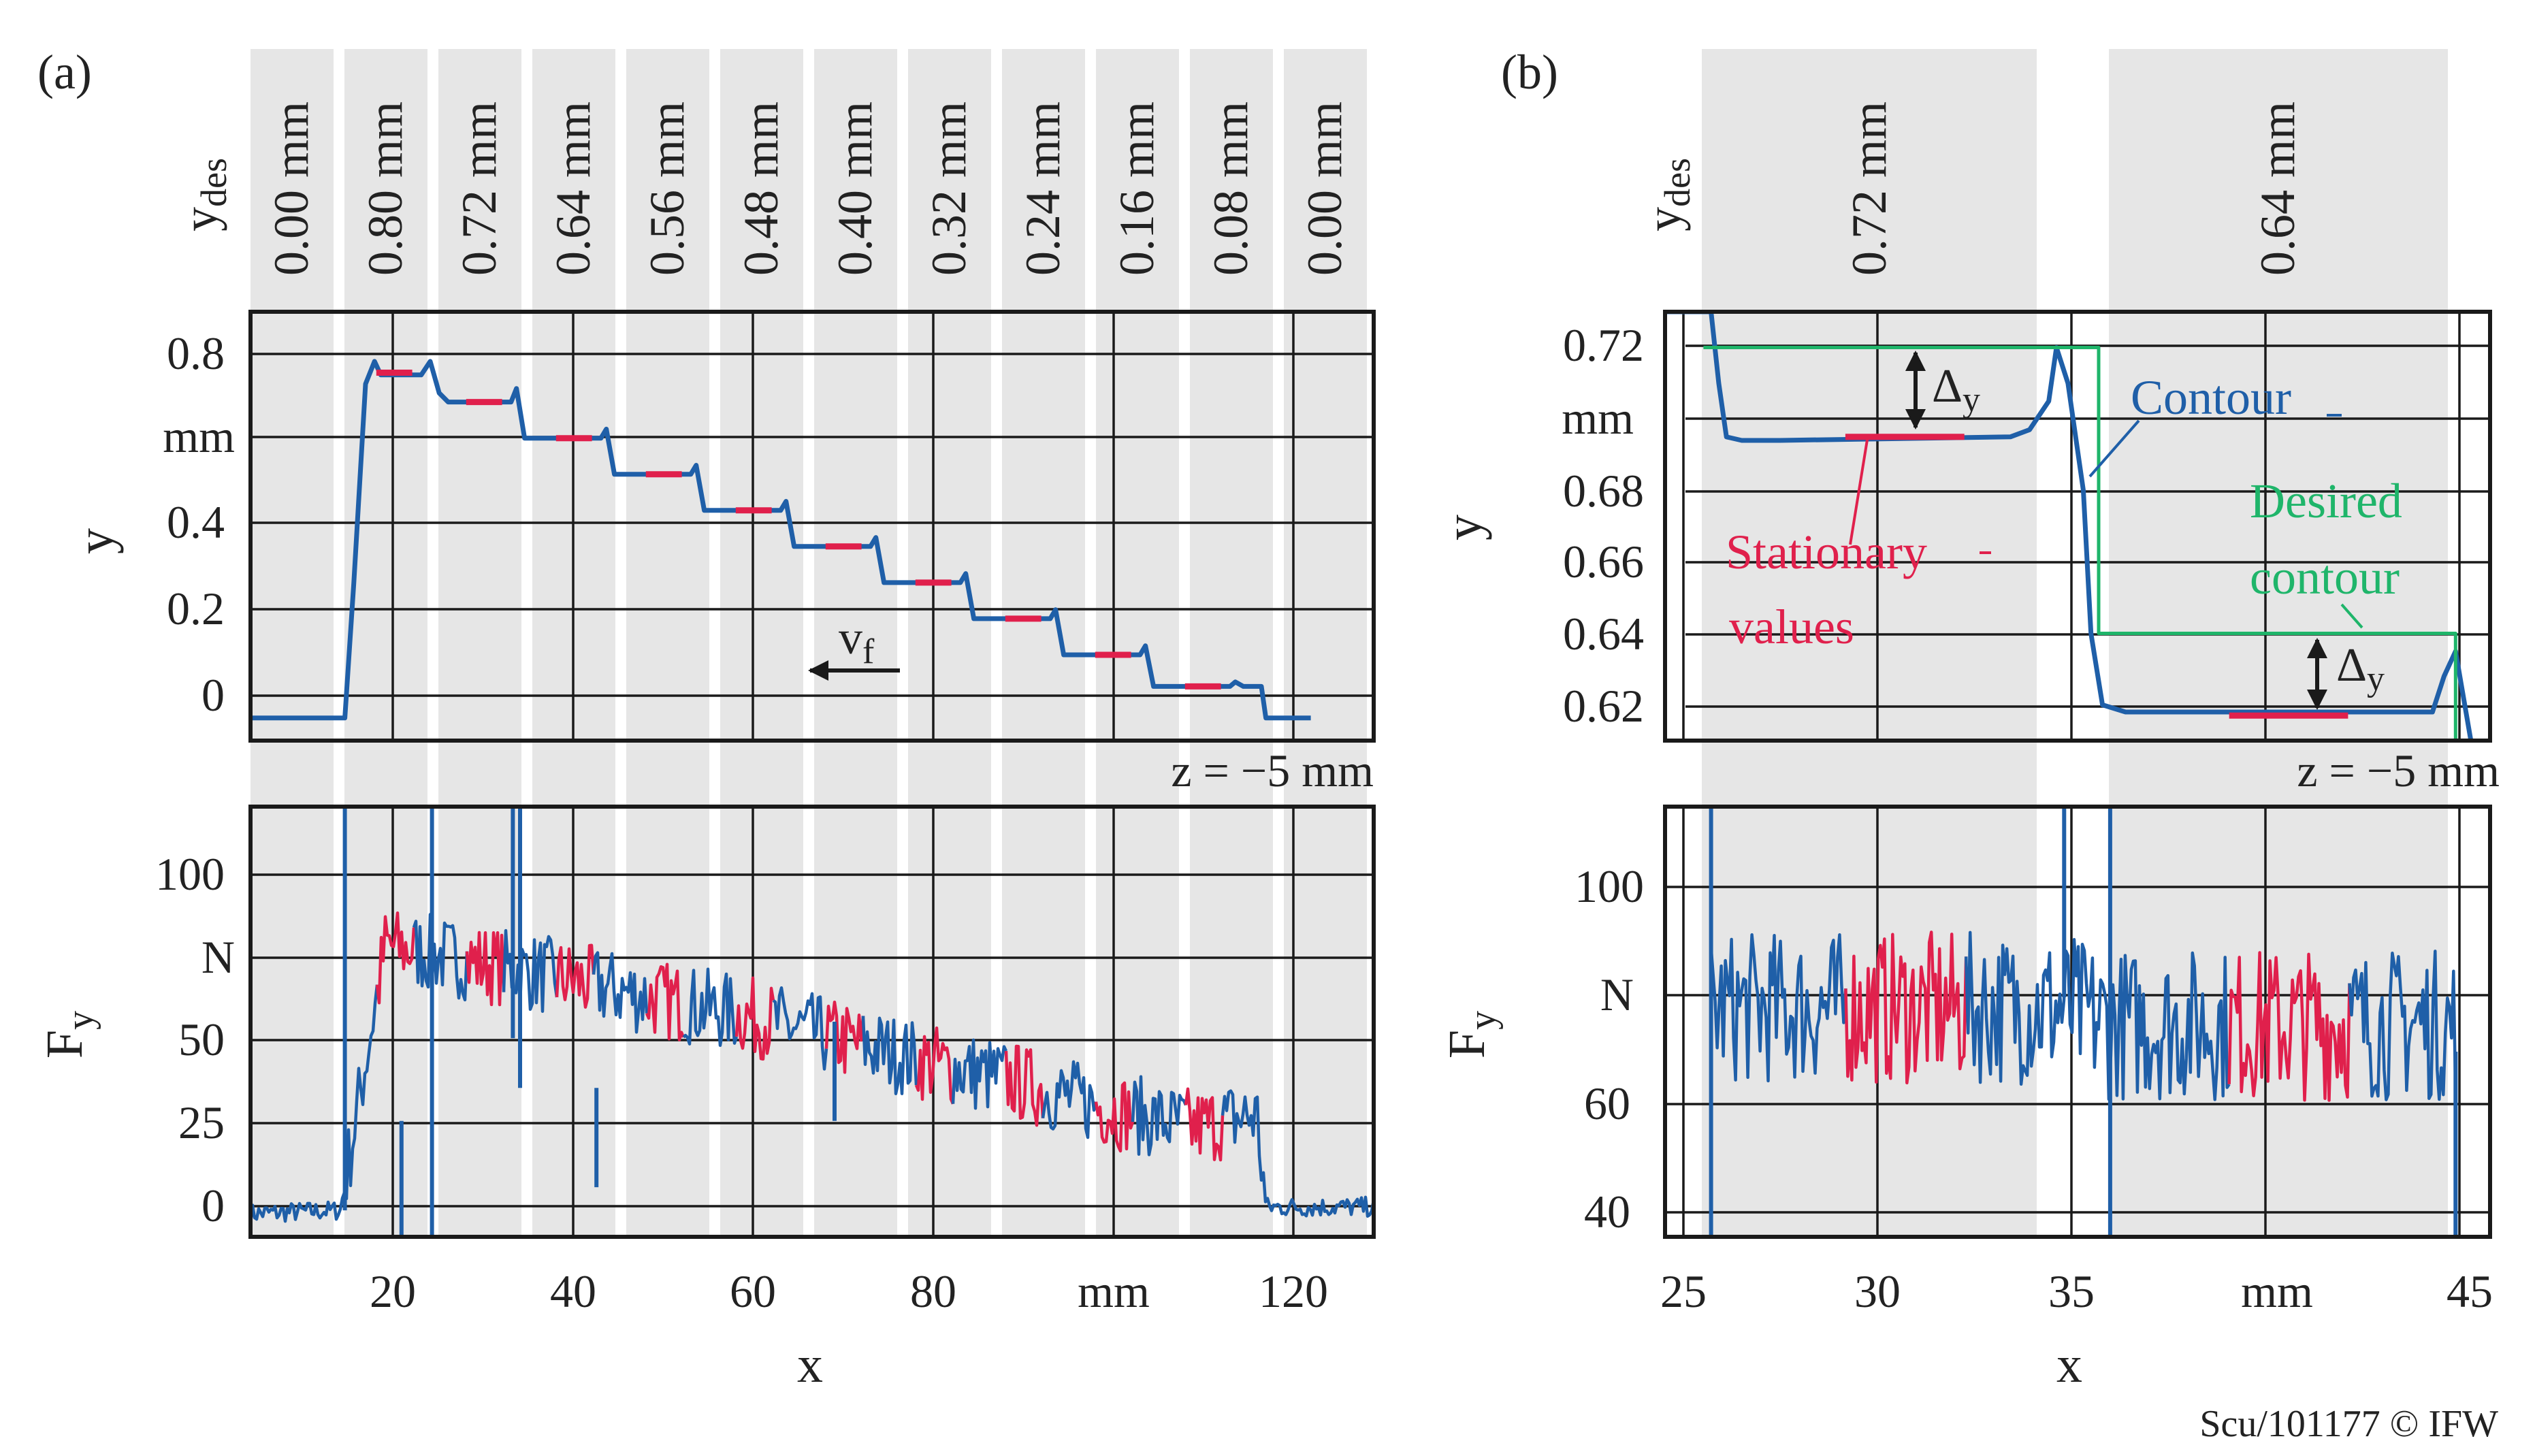 This screenshot has height=1456, width=2535. I want to click on x-tick-label: 40, so click(573, 1291).